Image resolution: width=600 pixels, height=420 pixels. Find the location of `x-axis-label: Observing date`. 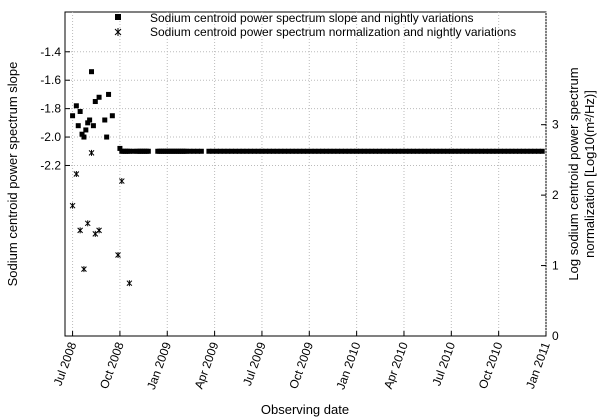

x-axis-label: Observing date is located at coordinates (305, 409).